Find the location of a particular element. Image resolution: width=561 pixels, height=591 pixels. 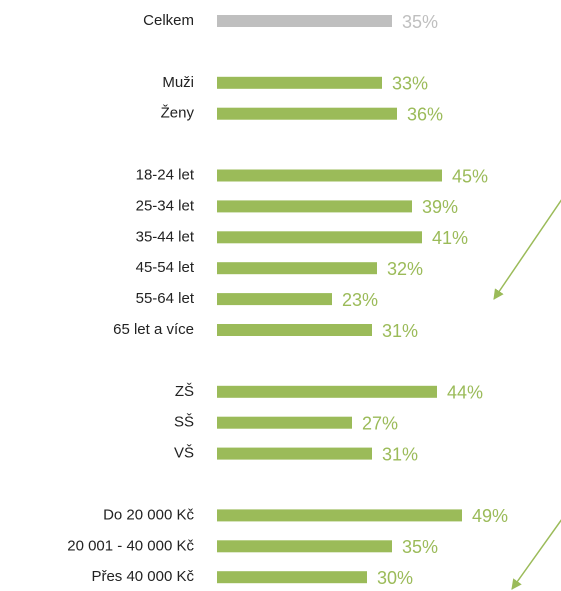

value-label: 23% is located at coordinates (360, 300).